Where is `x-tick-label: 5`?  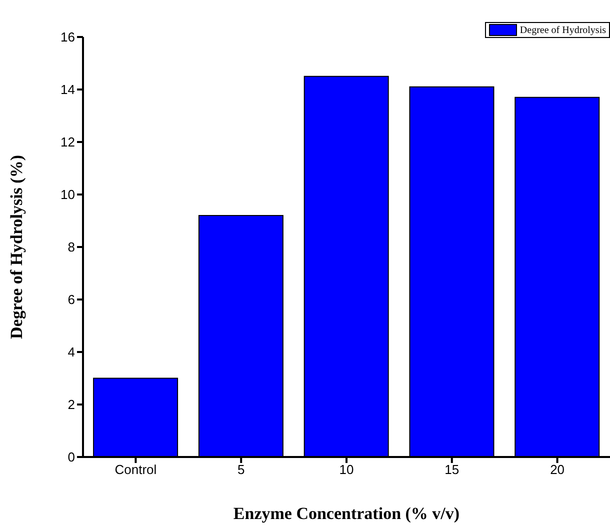 x-tick-label: 5 is located at coordinates (241, 470).